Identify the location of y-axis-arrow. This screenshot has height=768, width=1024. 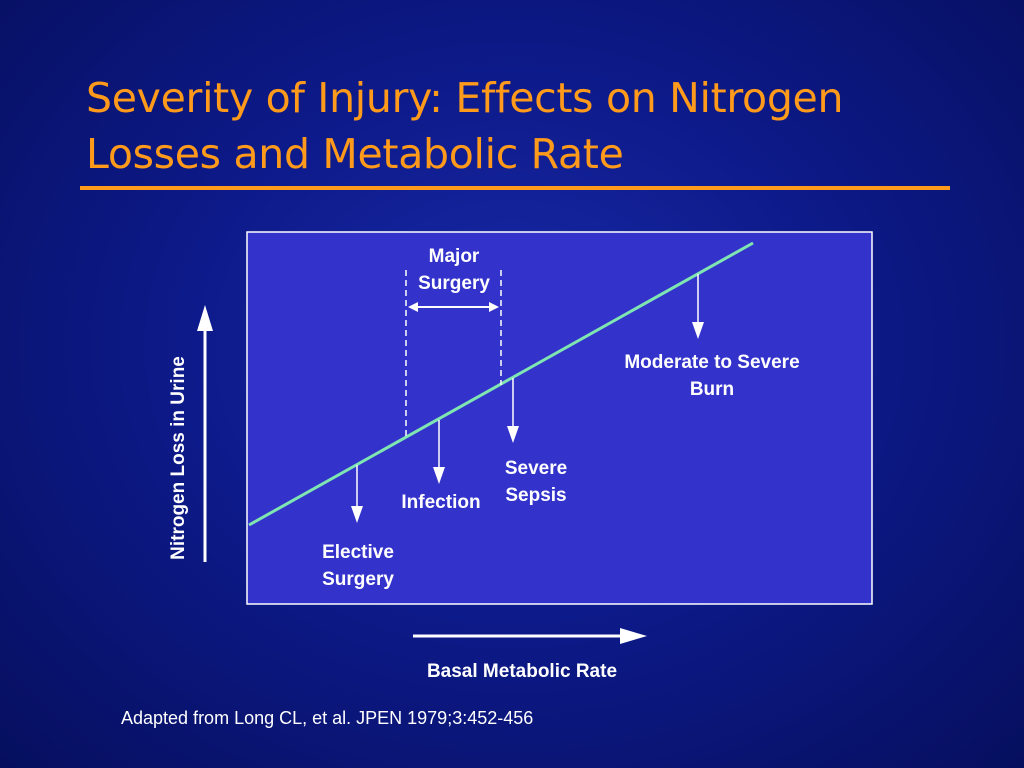
(205, 433).